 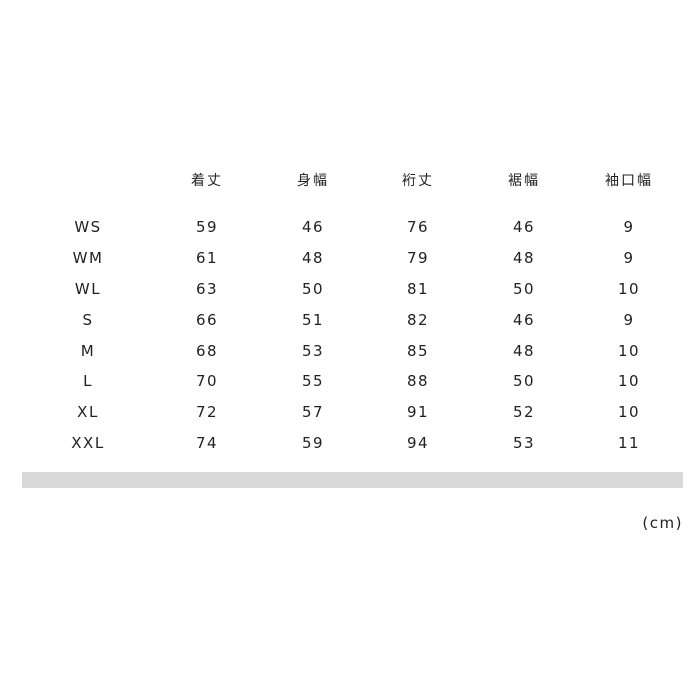 What do you see at coordinates (313, 412) in the screenshot?
I see `table-cell: 57` at bounding box center [313, 412].